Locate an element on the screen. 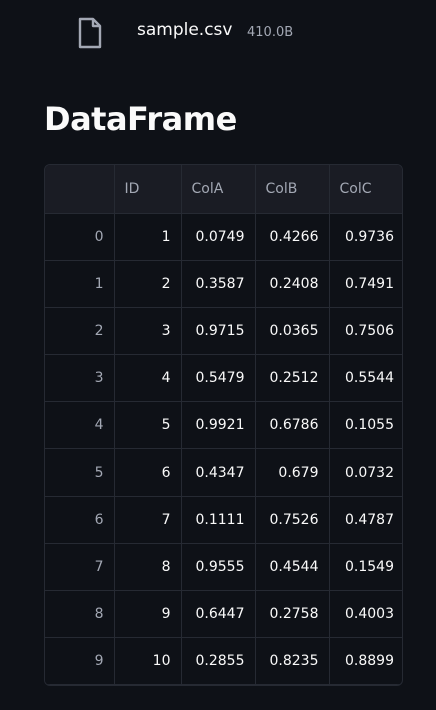 This screenshot has width=436, height=710. table-row: 8 9 0.6447 0.2758 0.4003 is located at coordinates (223, 614).